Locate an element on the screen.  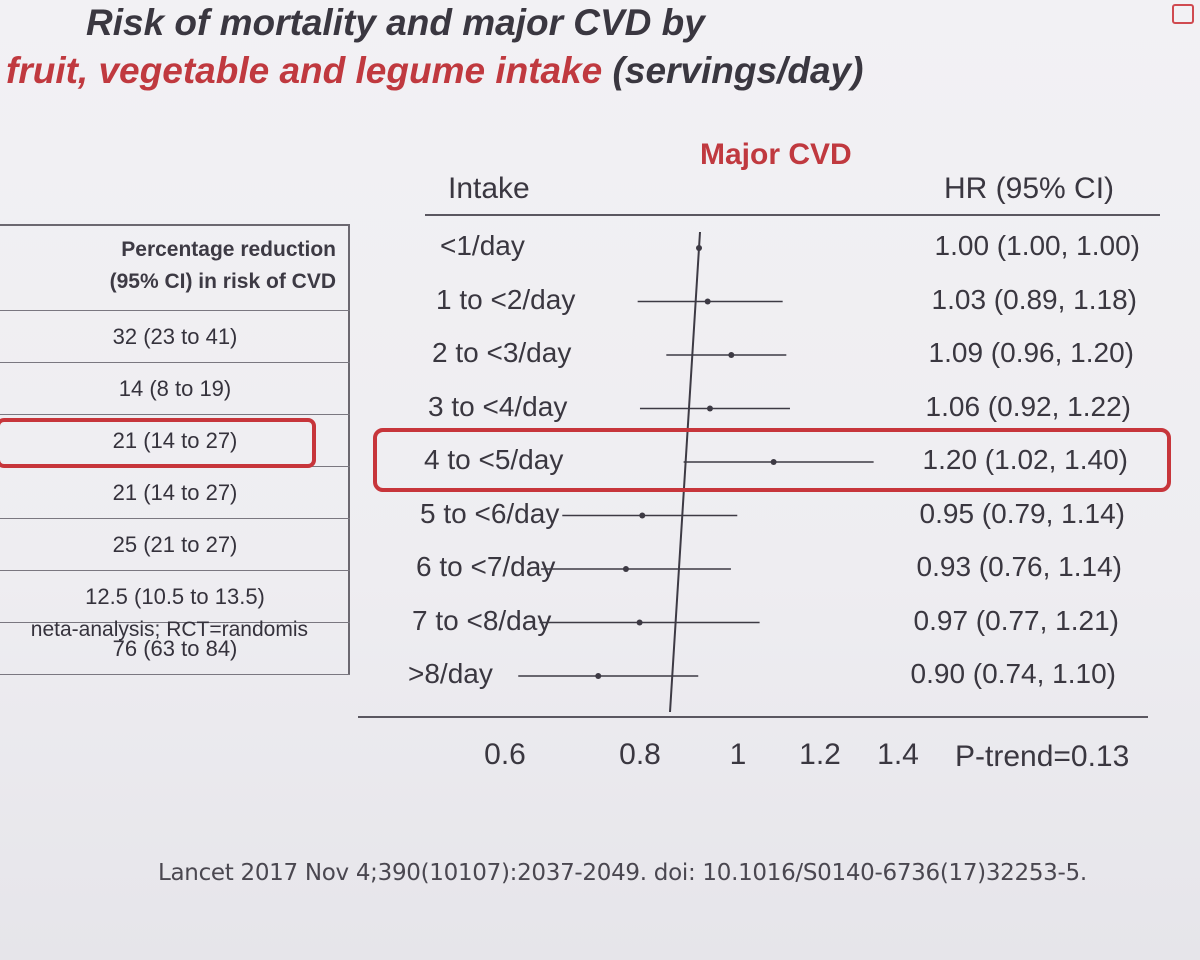
intake-label: 2 to <3/day is located at coordinates (502, 352).